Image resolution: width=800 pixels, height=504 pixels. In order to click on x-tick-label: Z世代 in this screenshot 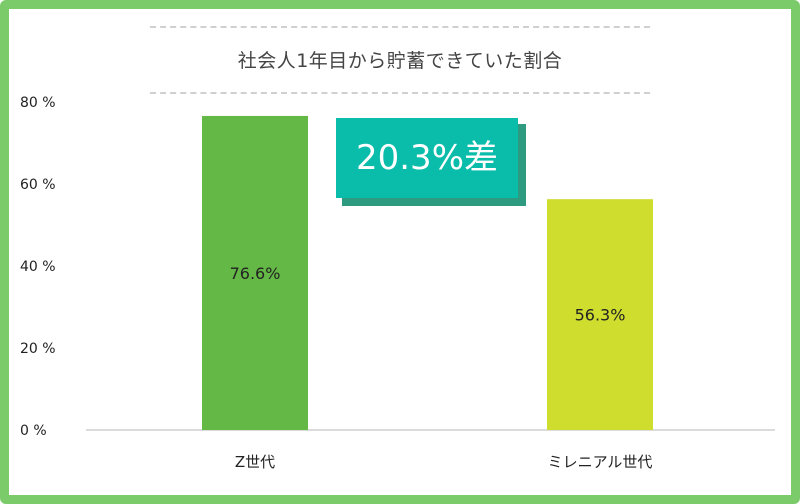, I will do `click(255, 462)`.